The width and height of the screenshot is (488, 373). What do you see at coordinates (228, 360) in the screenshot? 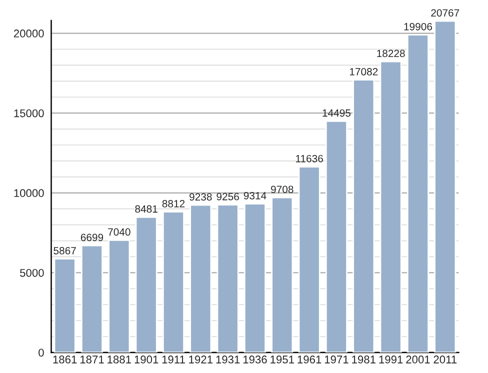
I see `x-tick-label: 1931` at bounding box center [228, 360].